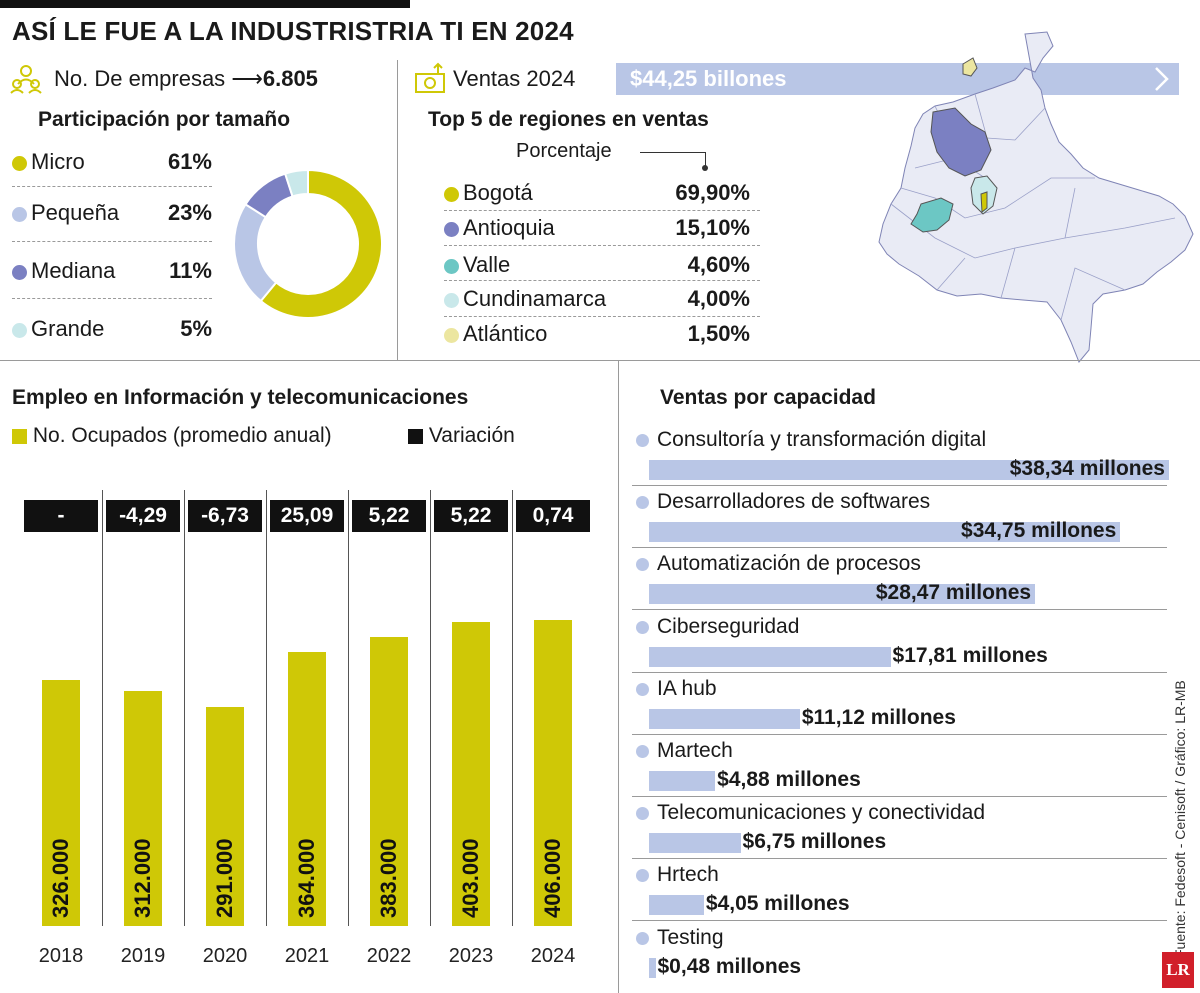 This screenshot has width=1200, height=993. What do you see at coordinates (718, 298) in the screenshot?
I see `region-pct: 4,00%` at bounding box center [718, 298].